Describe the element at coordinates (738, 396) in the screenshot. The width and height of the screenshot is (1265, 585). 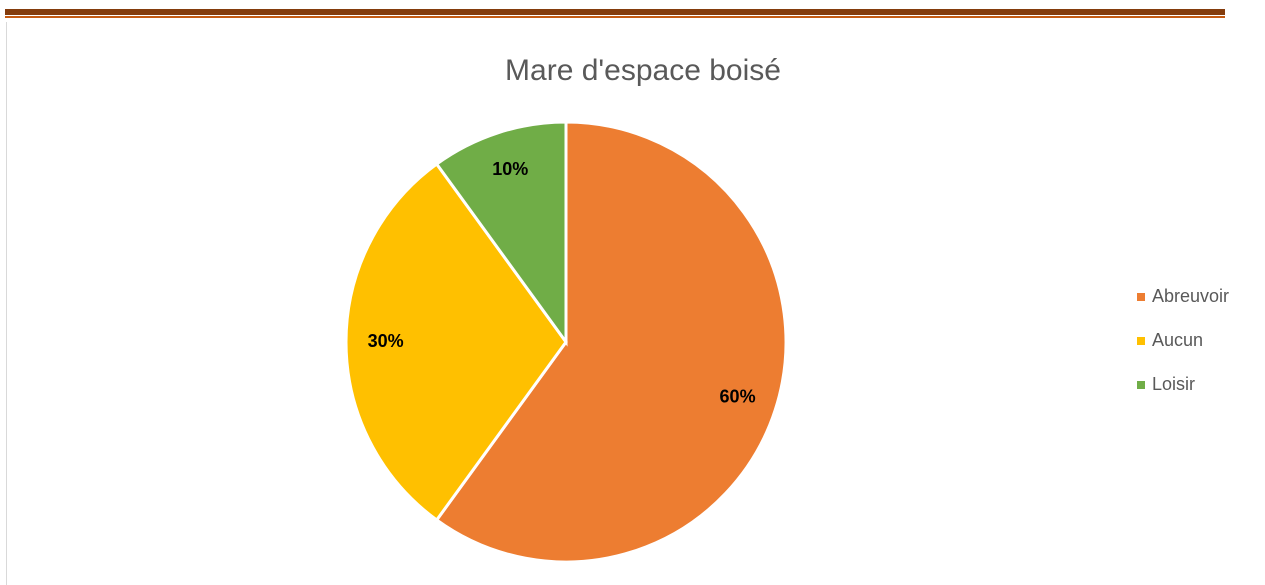
I see `data-label: 60%` at that location.